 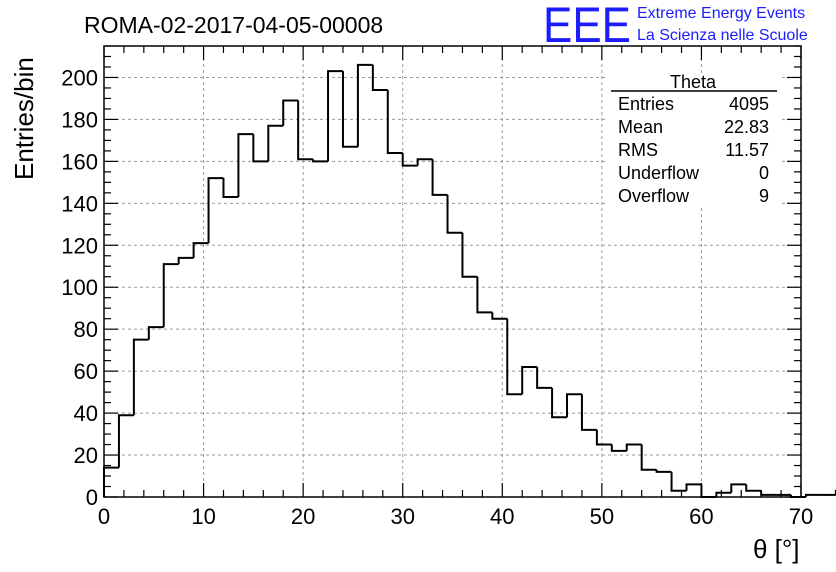 I want to click on y-tick-label: 160, so click(x=79, y=161).